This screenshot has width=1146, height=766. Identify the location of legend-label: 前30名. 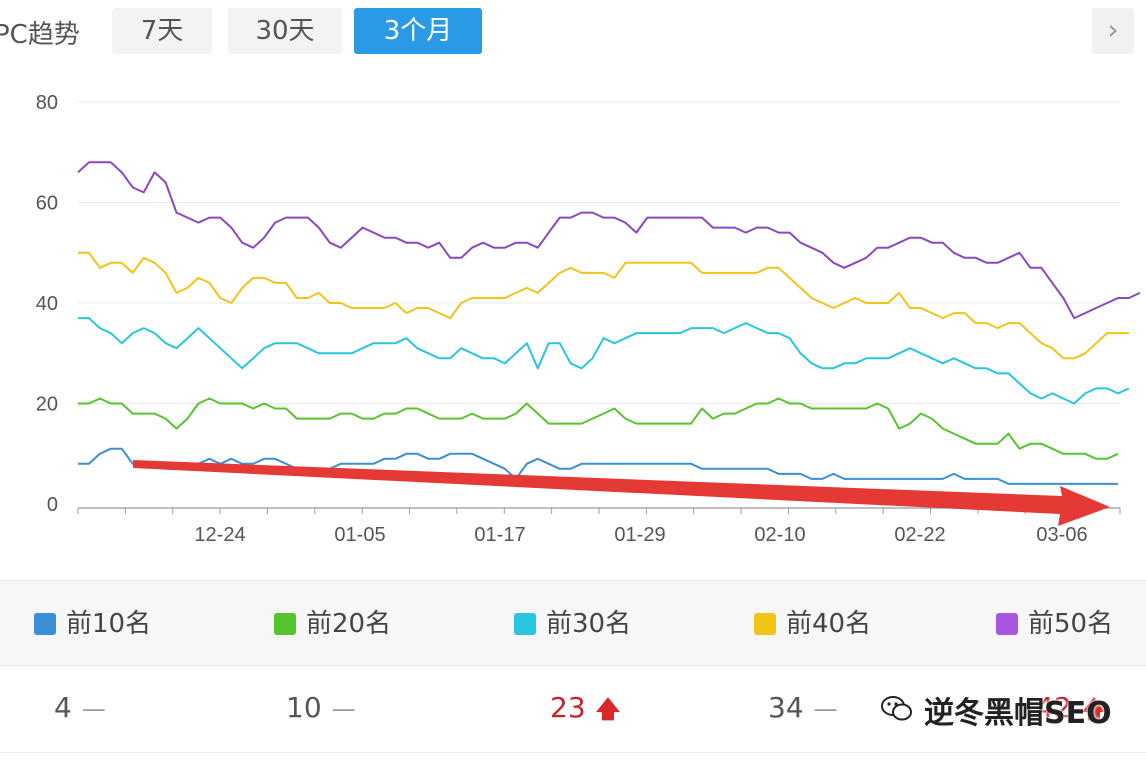
(589, 624).